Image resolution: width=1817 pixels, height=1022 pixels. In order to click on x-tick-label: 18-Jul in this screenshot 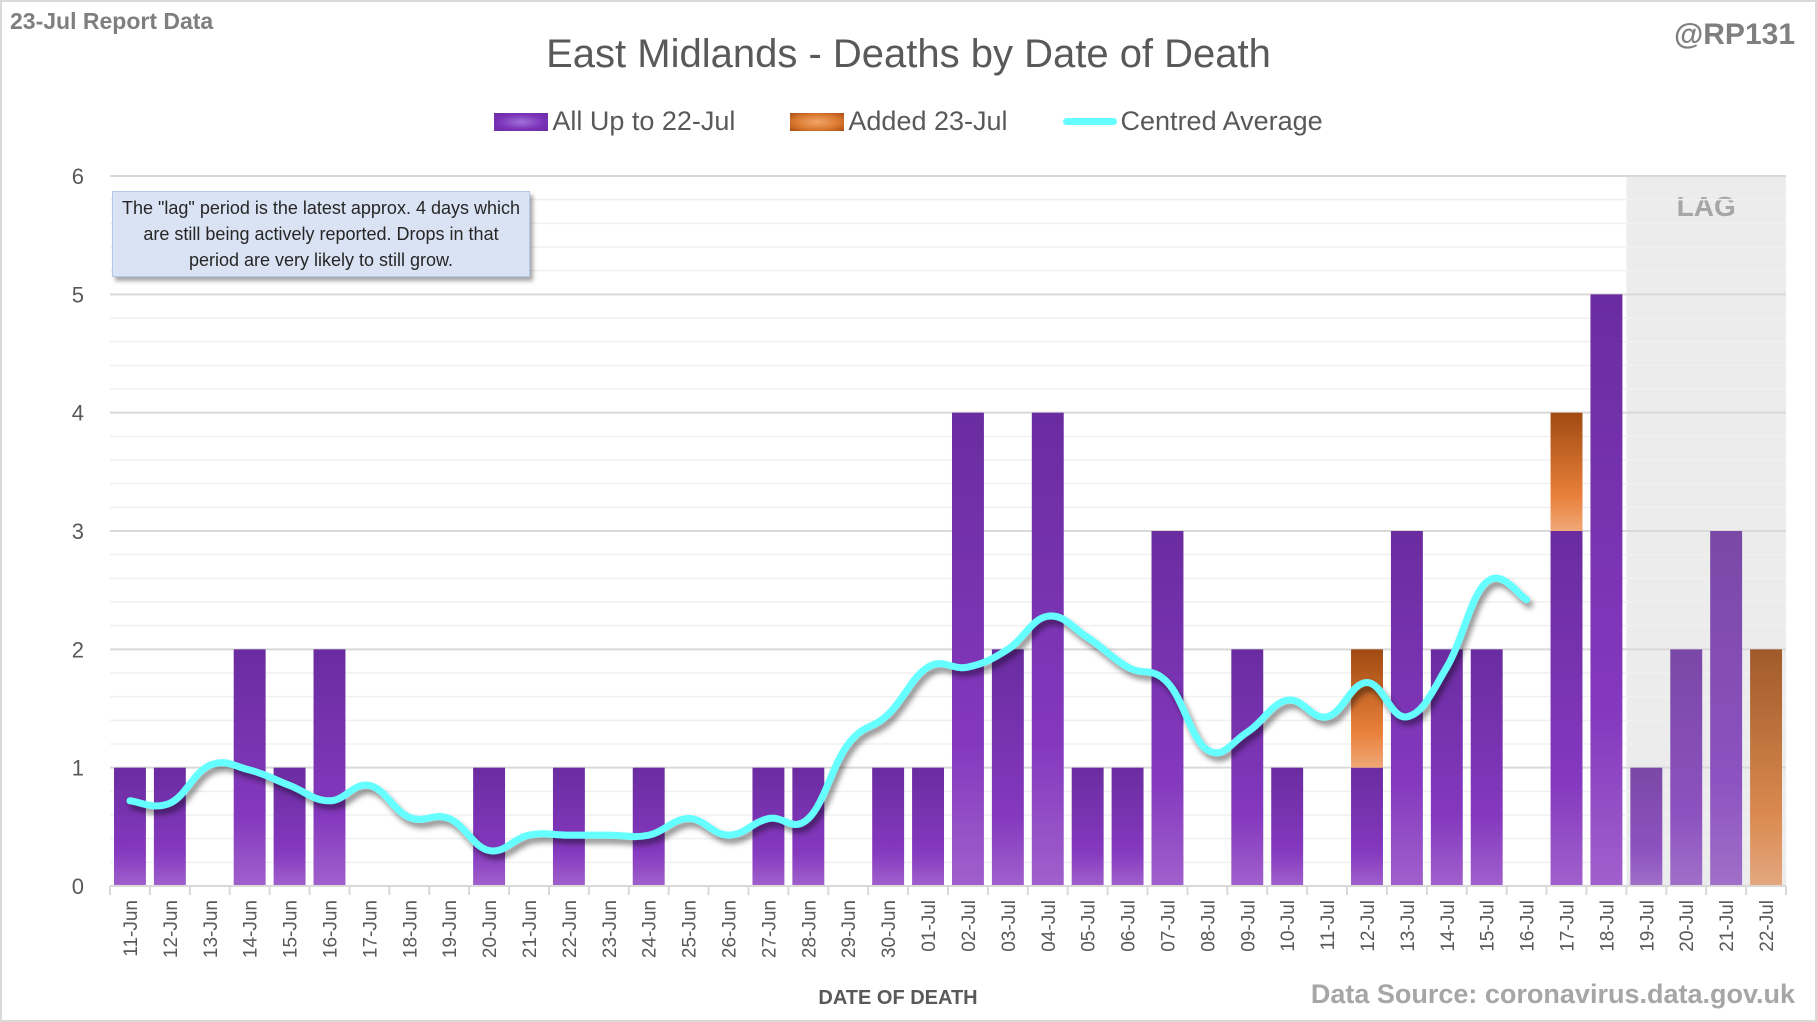, I will do `click(1607, 926)`.